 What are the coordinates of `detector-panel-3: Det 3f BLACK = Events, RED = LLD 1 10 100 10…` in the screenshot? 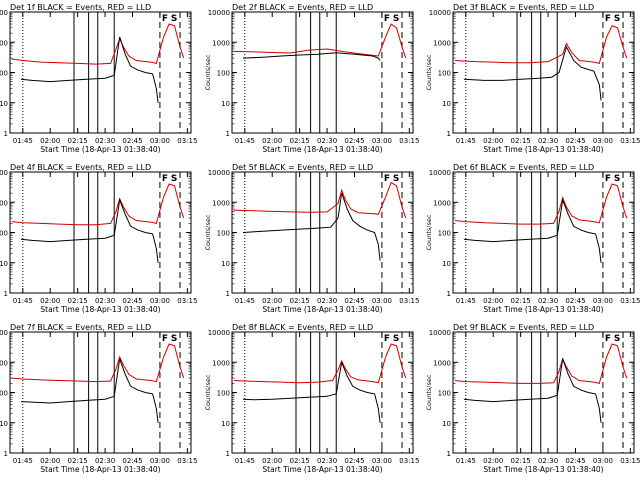 It's located at (532, 78).